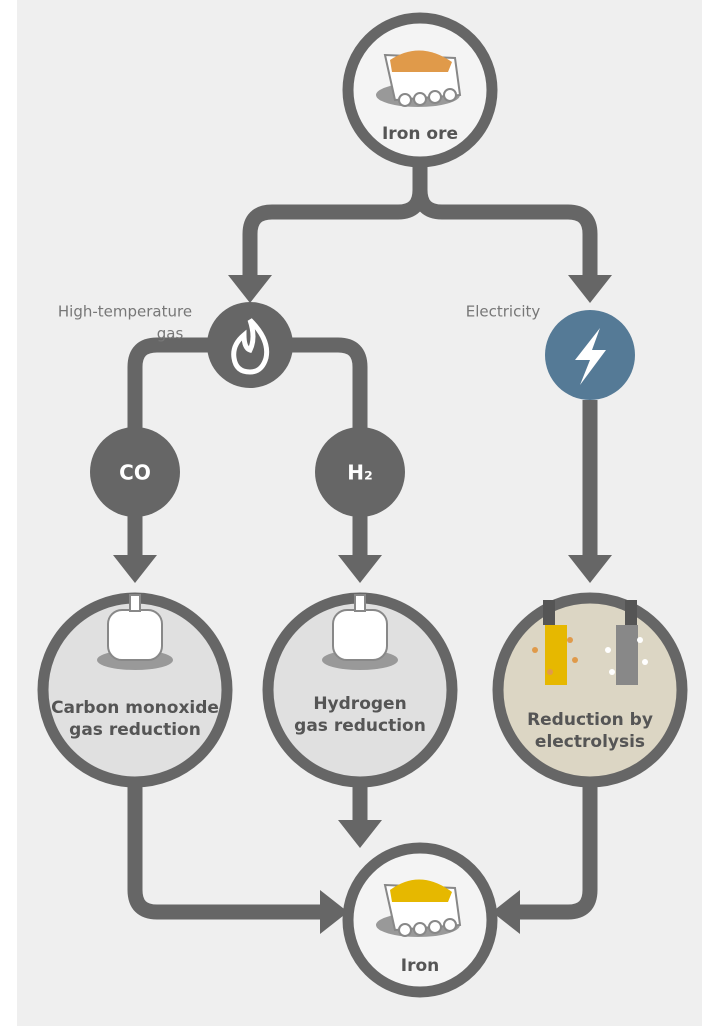 The image size is (702, 1026). What do you see at coordinates (420, 90) in the screenshot?
I see `iron-ore-node: Iron ore` at bounding box center [420, 90].